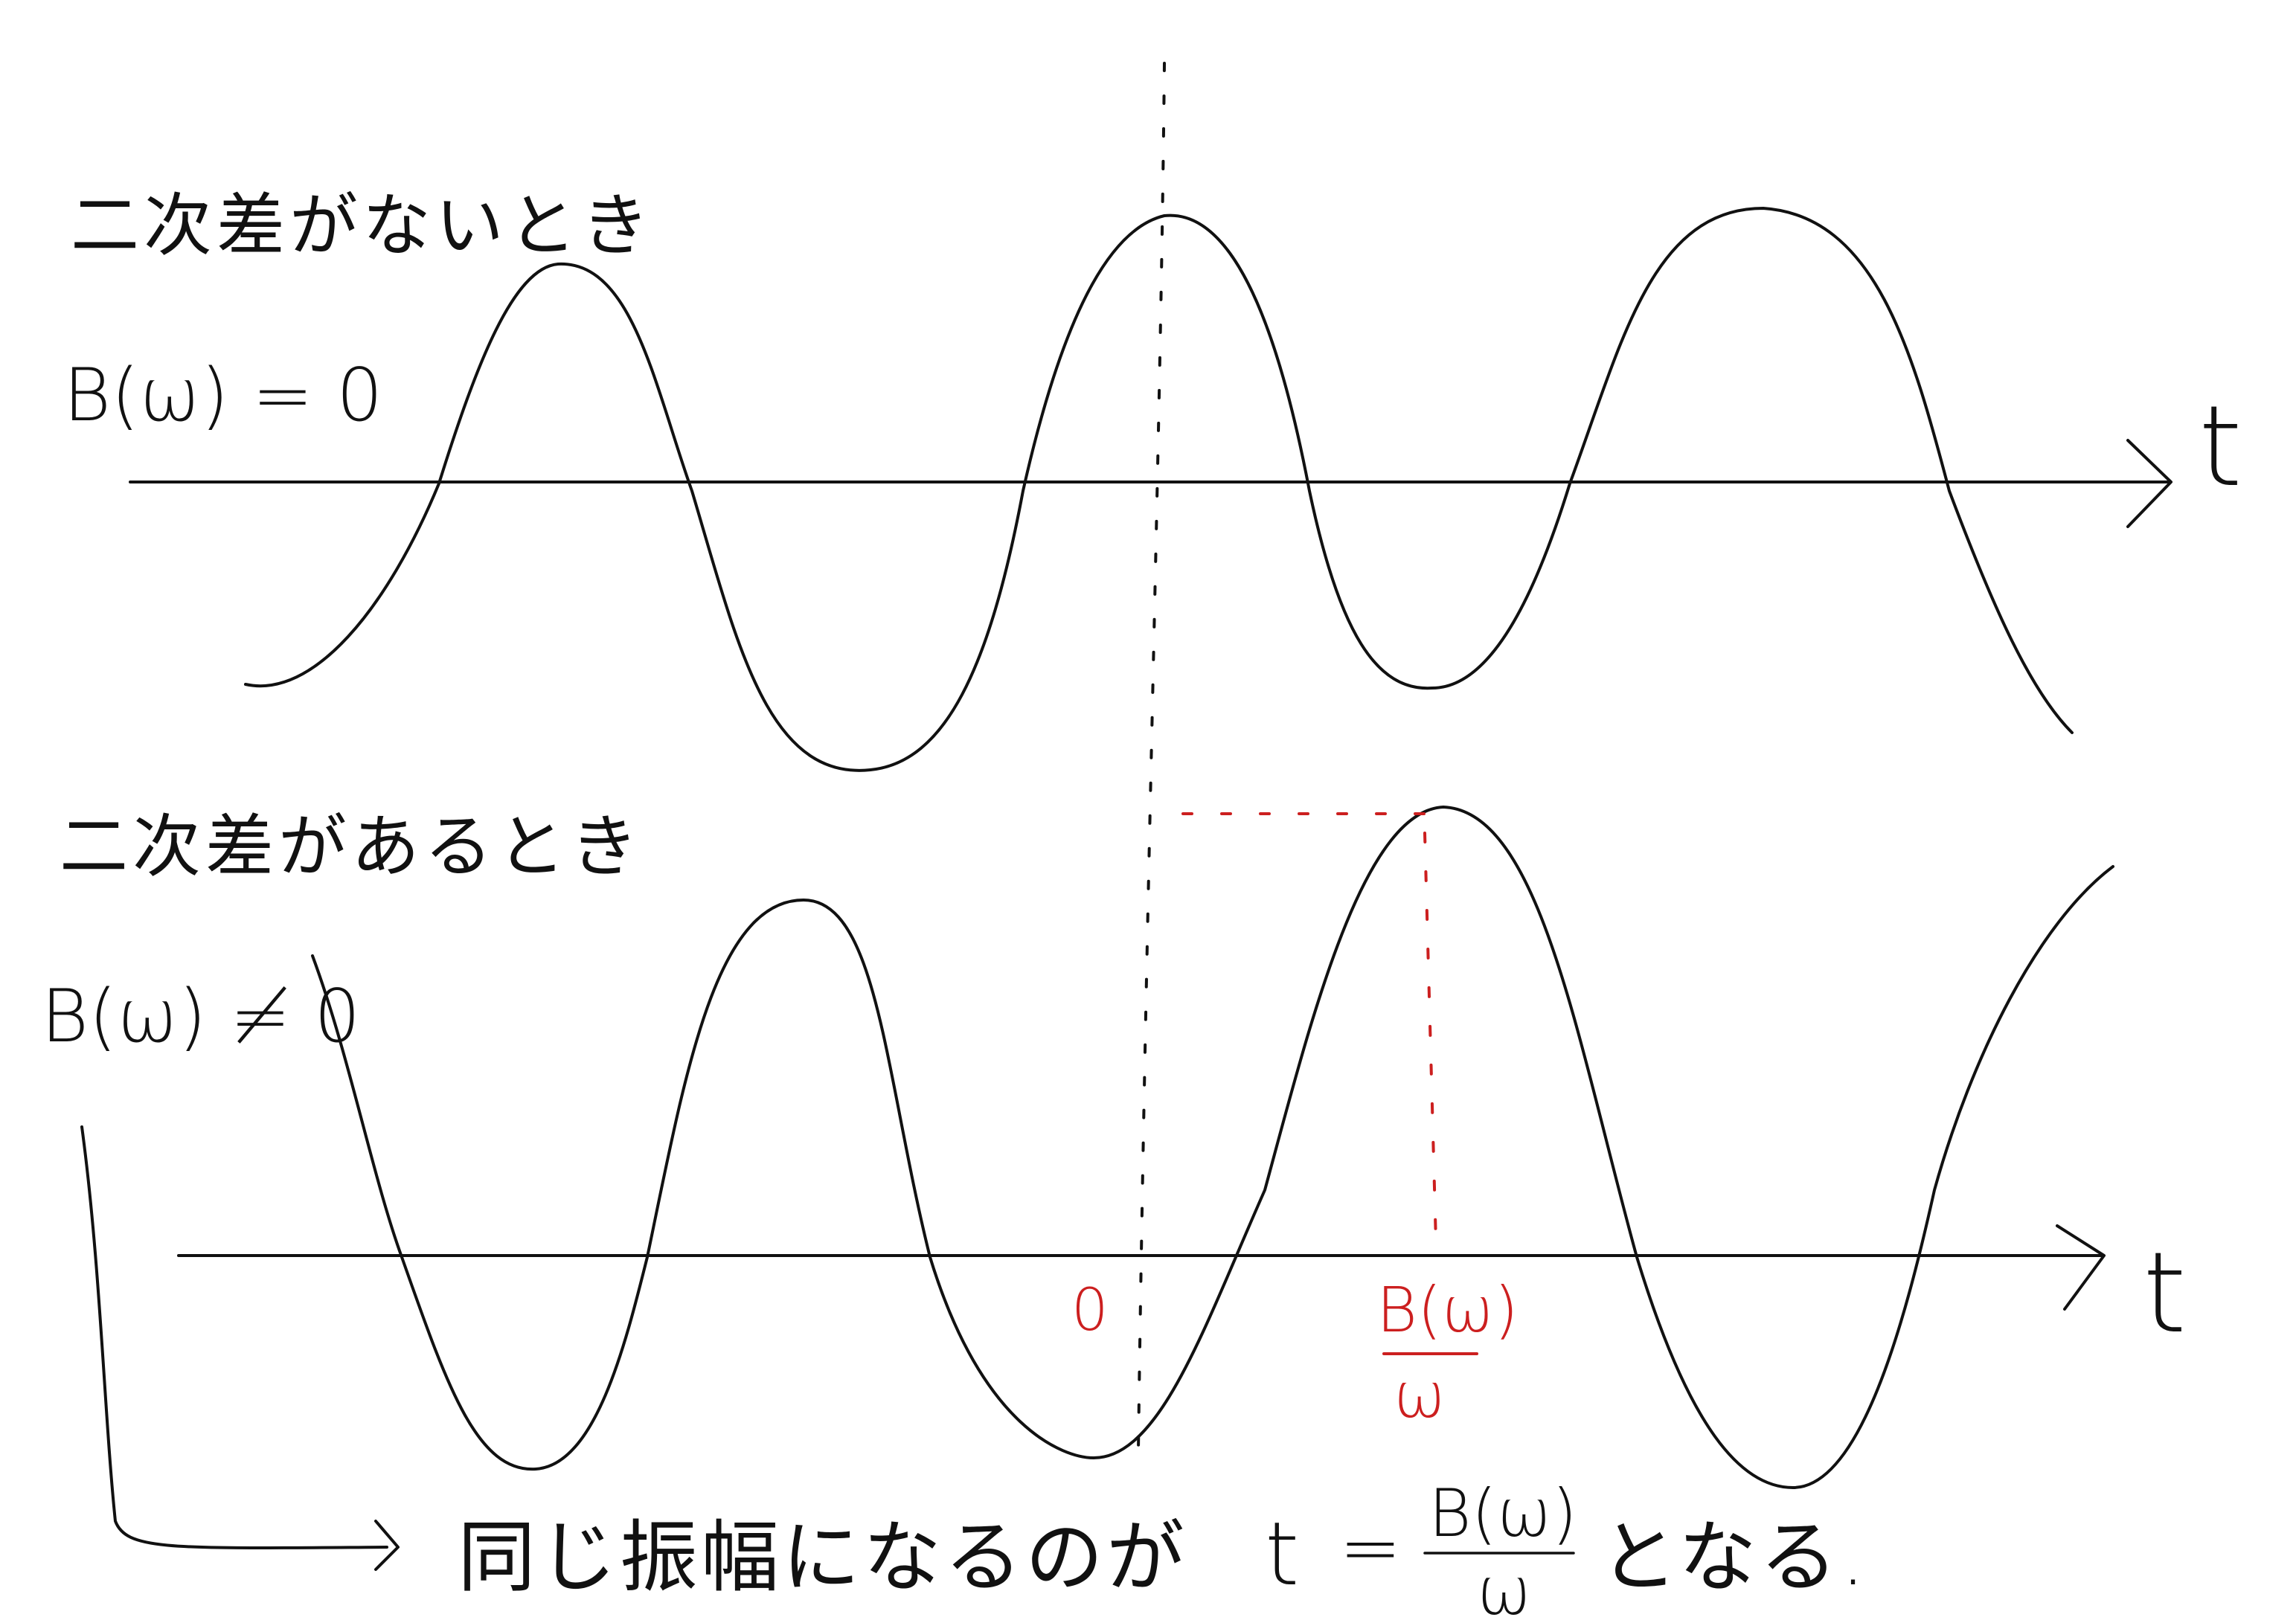  Describe the element at coordinates (1420, 1395) in the screenshot. I see `shift-denominator: ω` at that location.